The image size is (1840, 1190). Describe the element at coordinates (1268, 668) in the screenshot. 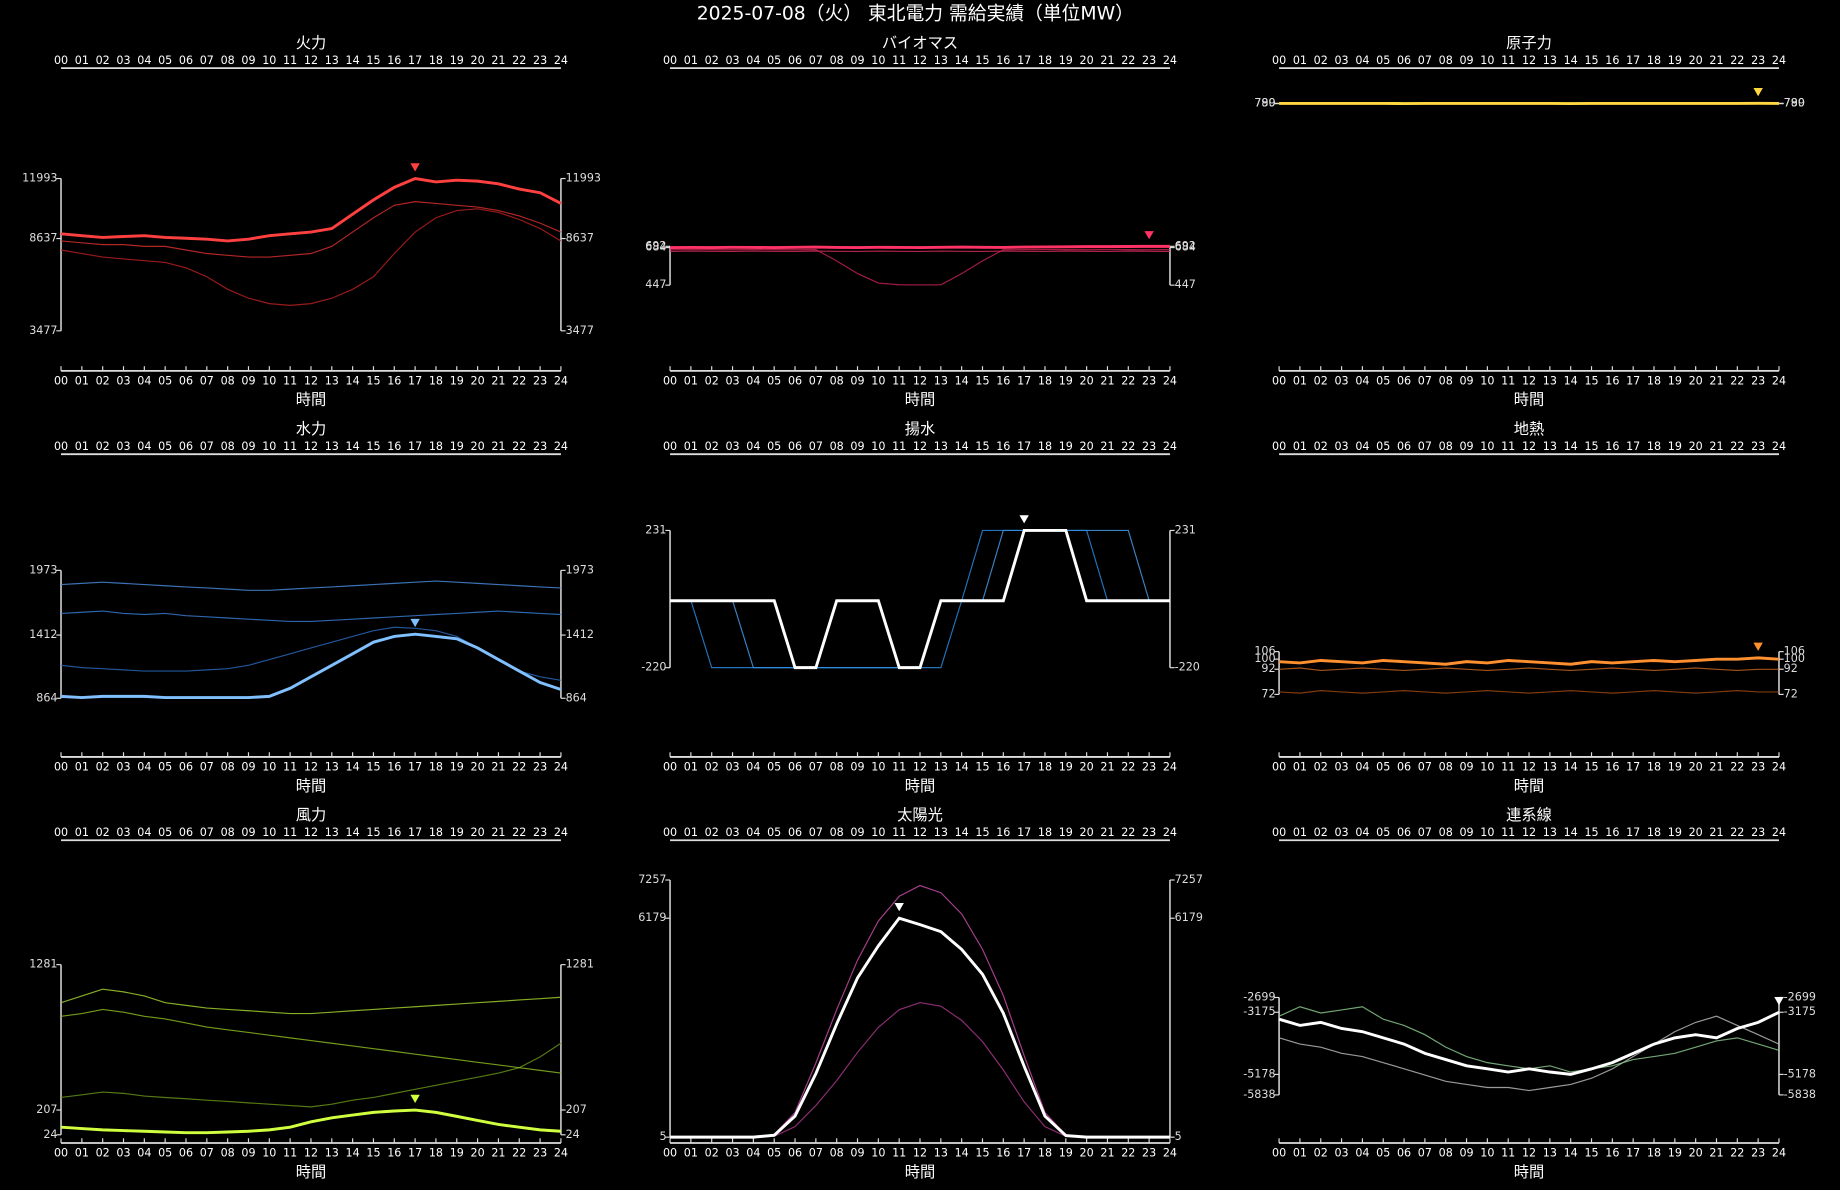

I see `y-tick-label: 92` at that location.